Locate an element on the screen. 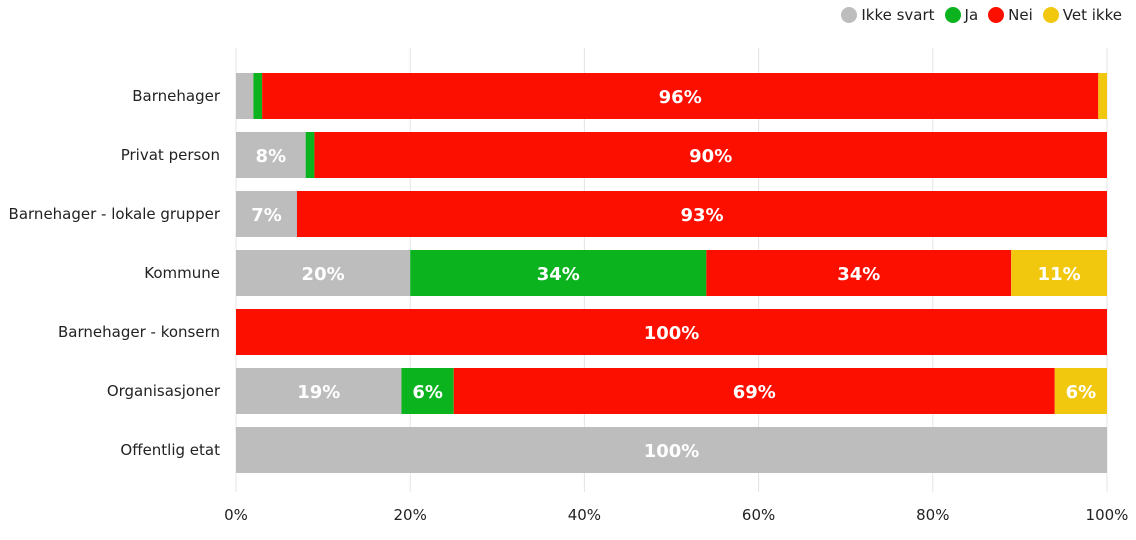 The image size is (1136, 540). legend-label-ikke-svart: Ikke svart is located at coordinates (898, 15).